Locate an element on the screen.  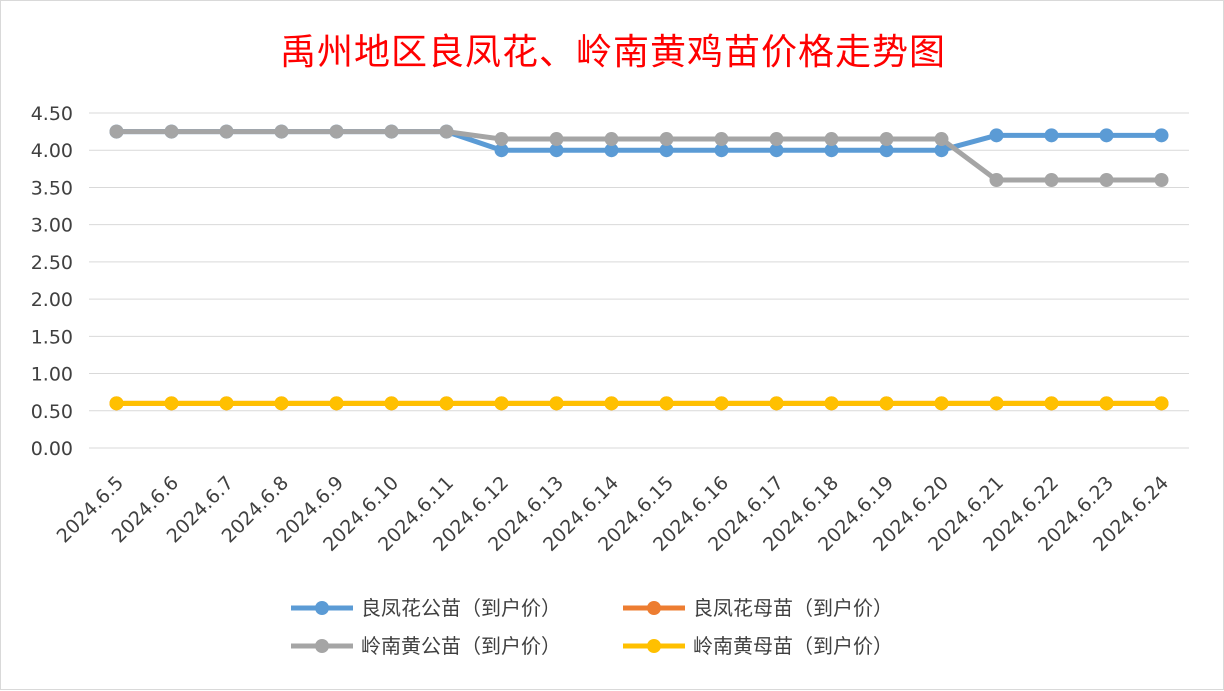
legend-label: 岭南黄母苗（到户价） is located at coordinates (793, 646).